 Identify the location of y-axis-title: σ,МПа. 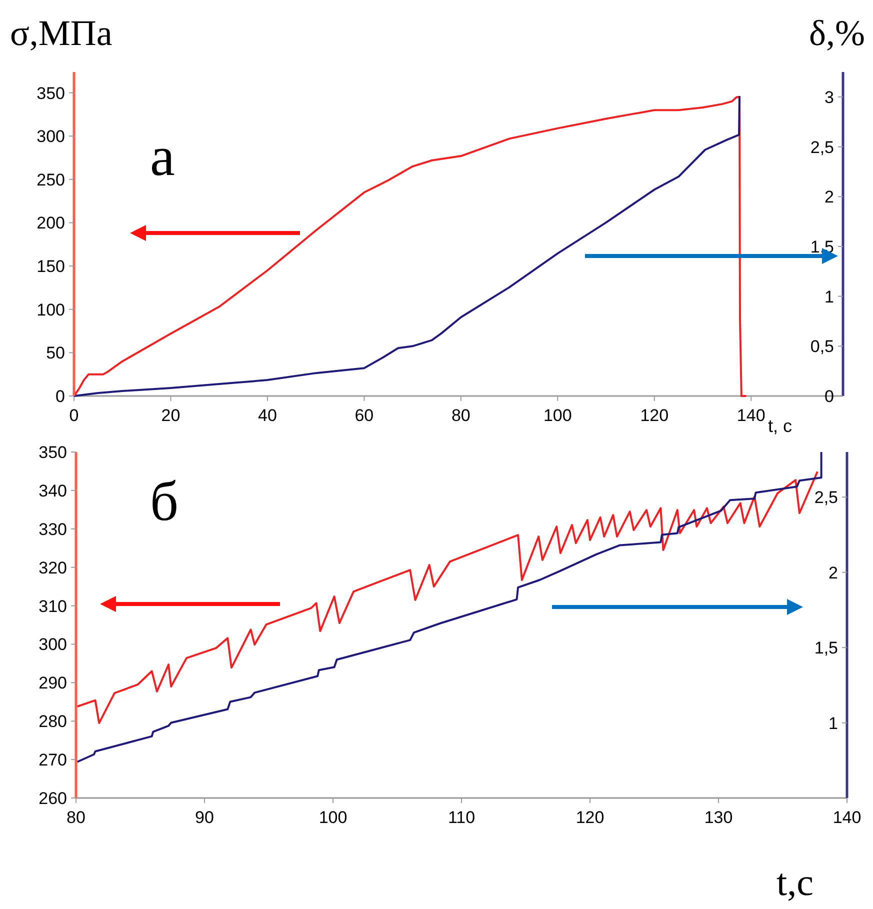
(61, 33).